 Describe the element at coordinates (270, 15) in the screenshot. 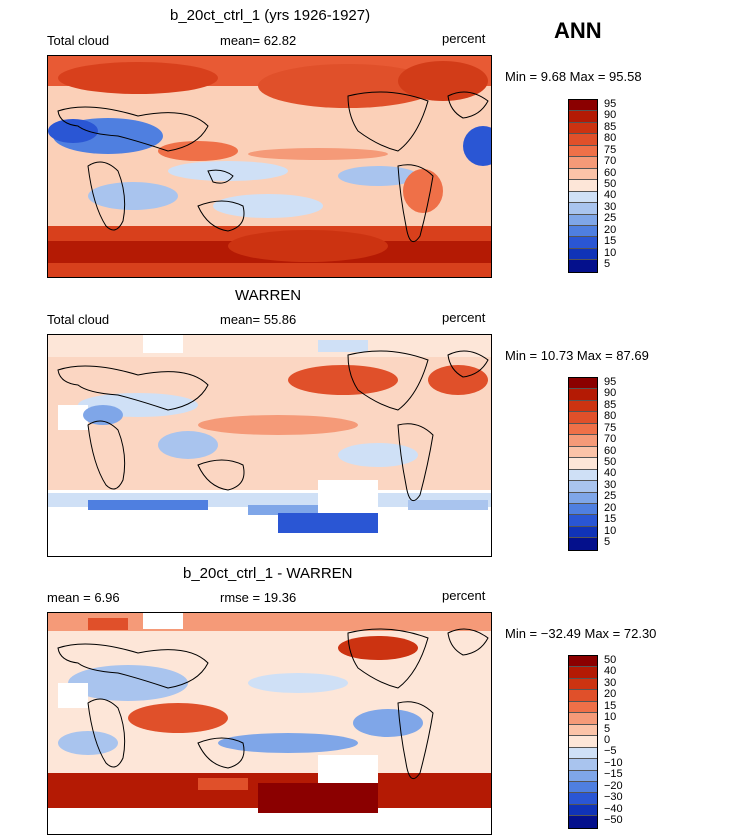

I see `panel-1-title: b_20ct_ctrl_1 (yrs 1926-1927)` at that location.